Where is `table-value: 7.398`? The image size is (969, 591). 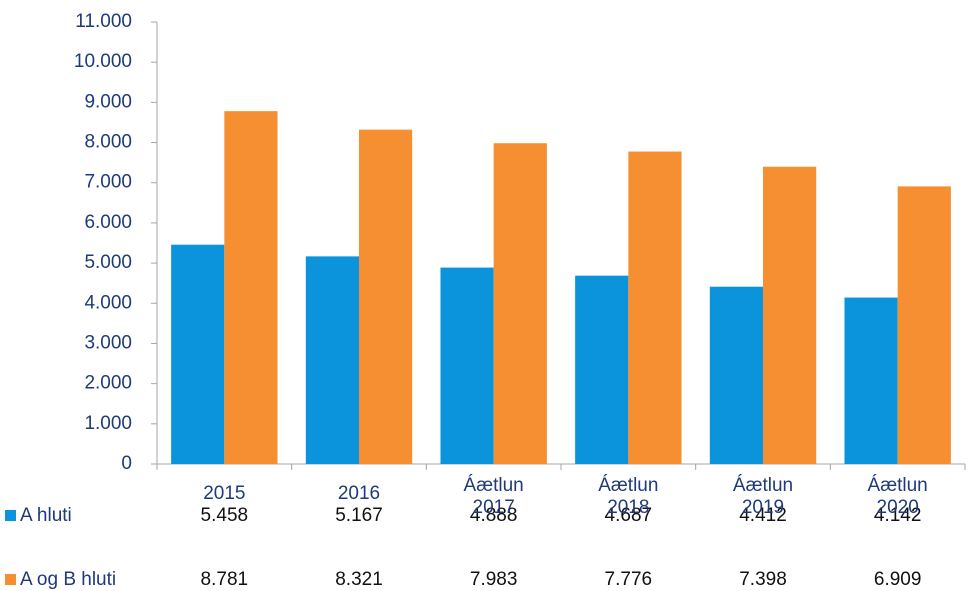 table-value: 7.398 is located at coordinates (763, 579).